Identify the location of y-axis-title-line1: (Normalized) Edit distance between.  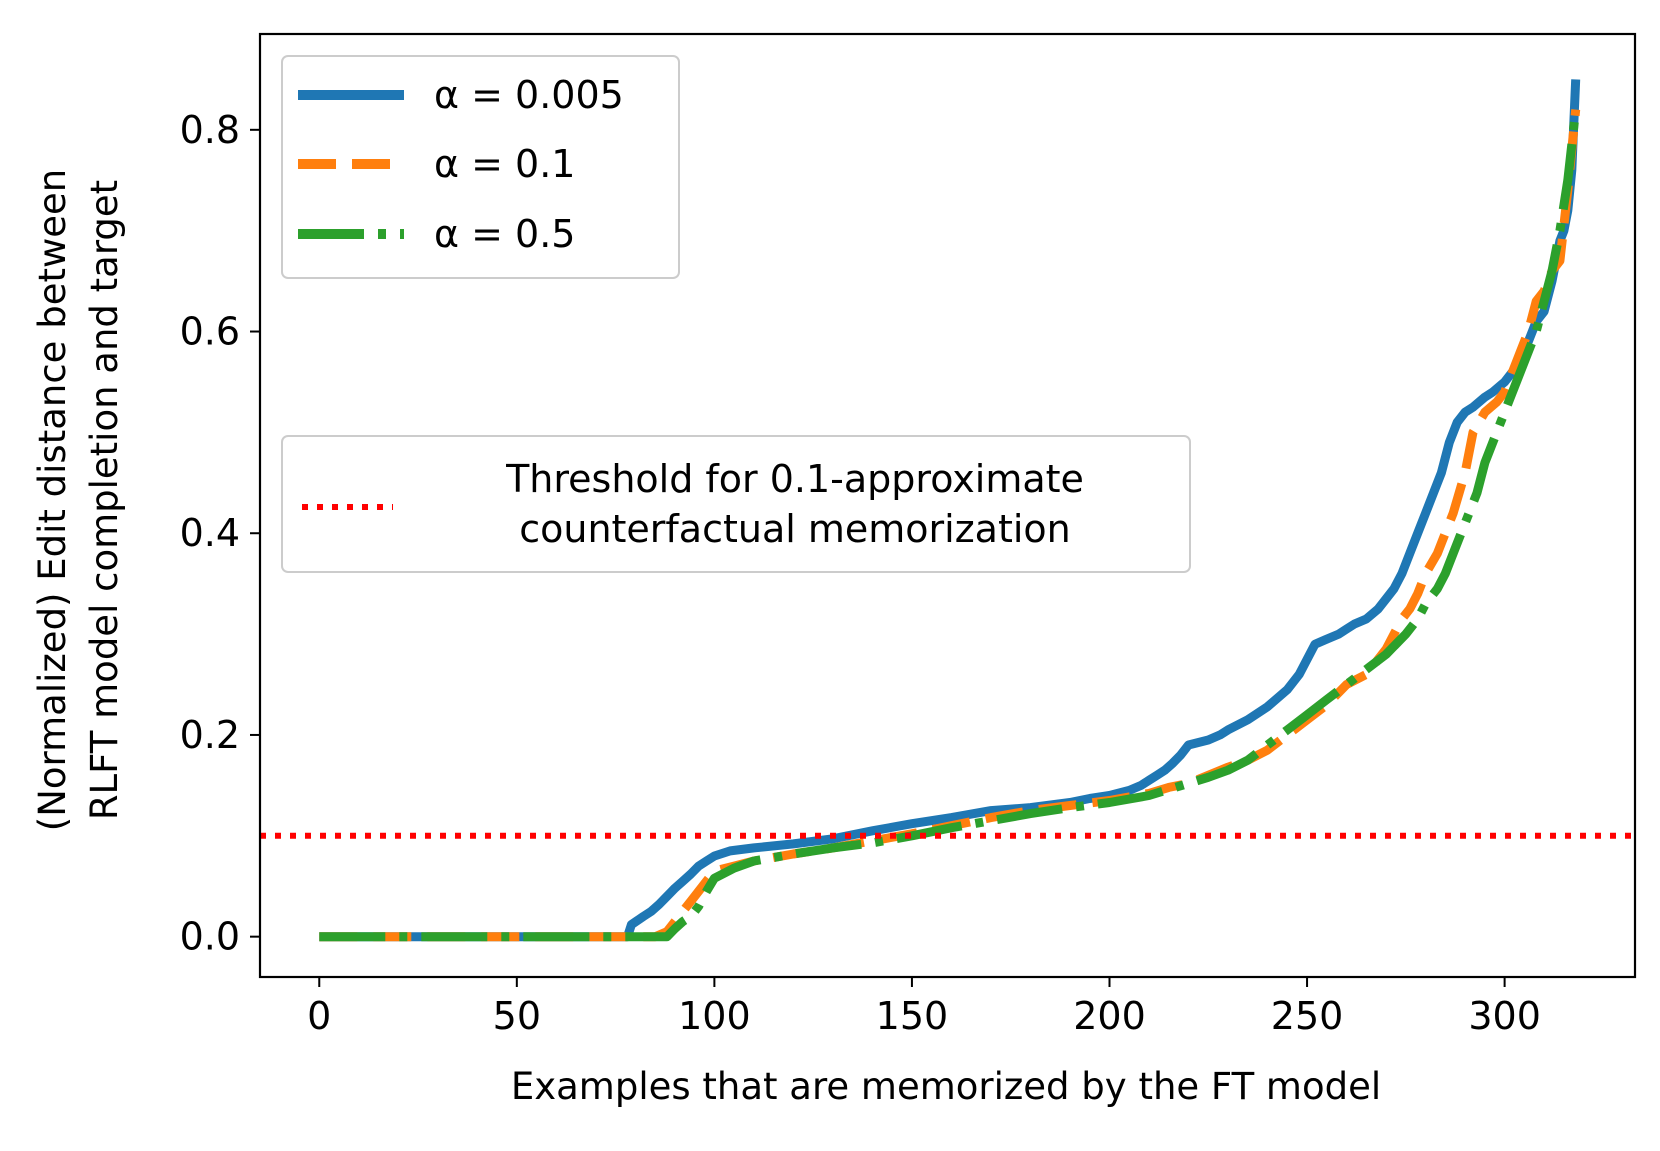
(52, 500).